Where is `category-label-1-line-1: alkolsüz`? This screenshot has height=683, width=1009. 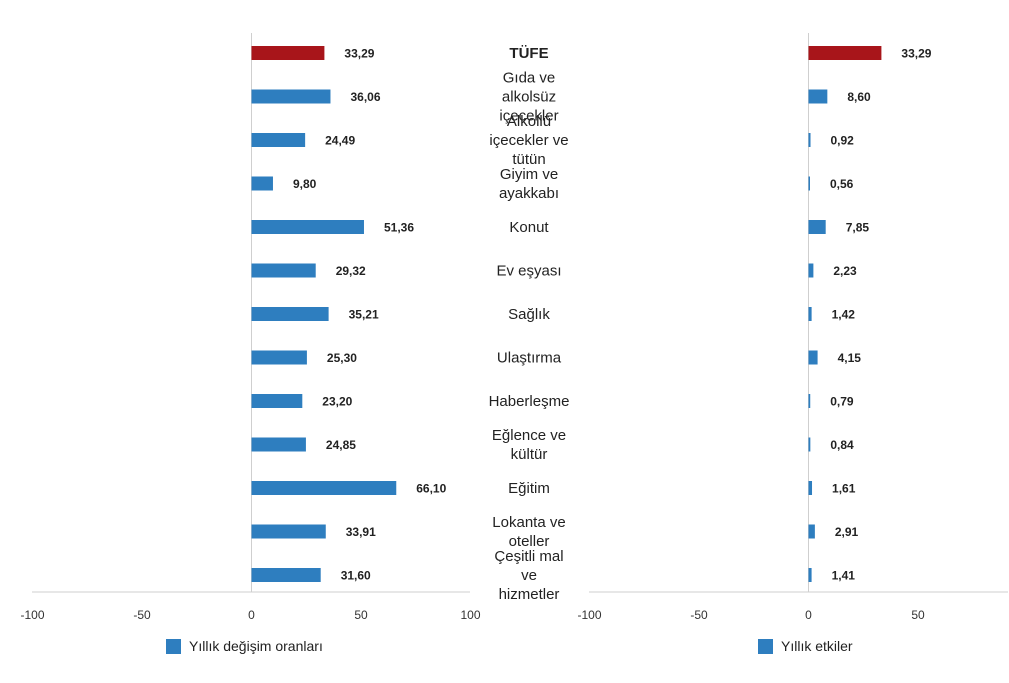
category-label-1-line-1: alkolsüz is located at coordinates (529, 97).